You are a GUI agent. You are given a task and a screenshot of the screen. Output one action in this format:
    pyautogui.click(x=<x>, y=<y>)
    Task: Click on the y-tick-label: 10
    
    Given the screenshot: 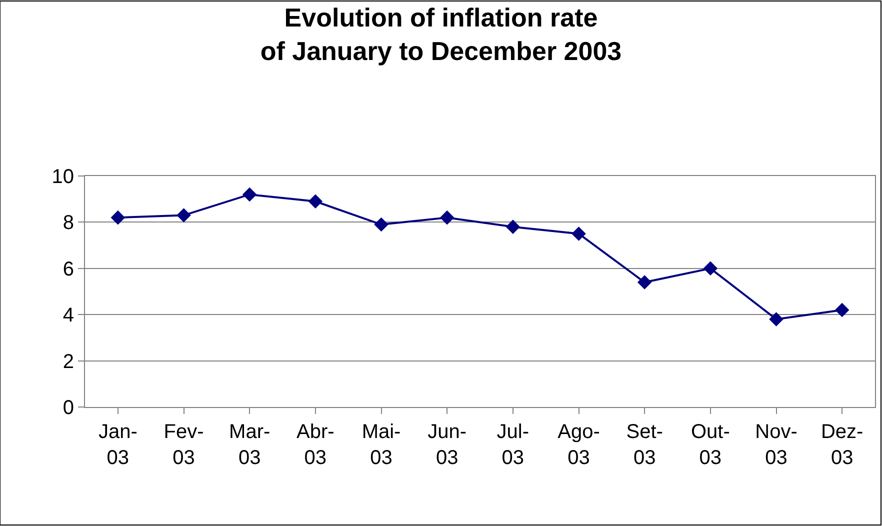 What is the action you would take?
    pyautogui.click(x=63, y=177)
    